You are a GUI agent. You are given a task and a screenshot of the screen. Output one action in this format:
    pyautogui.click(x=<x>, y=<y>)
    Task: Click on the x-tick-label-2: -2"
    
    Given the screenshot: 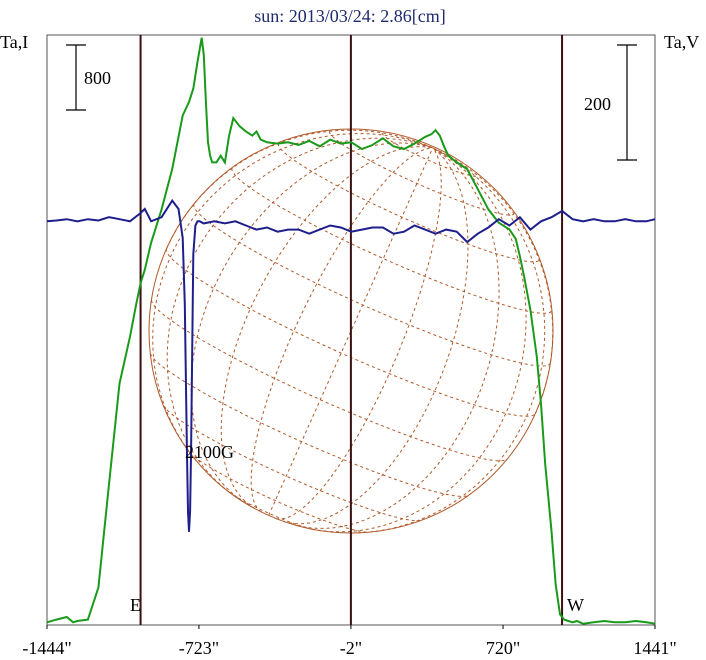 What is the action you would take?
    pyautogui.click(x=351, y=648)
    